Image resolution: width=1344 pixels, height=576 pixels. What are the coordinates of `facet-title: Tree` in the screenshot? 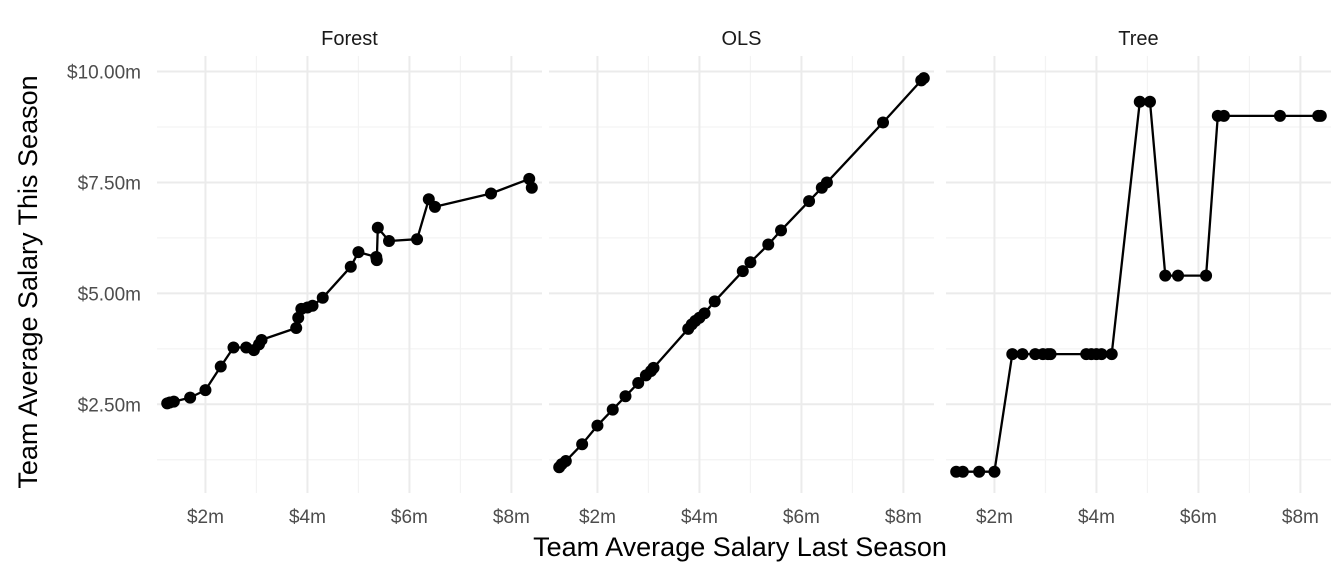 It's located at (1138, 39).